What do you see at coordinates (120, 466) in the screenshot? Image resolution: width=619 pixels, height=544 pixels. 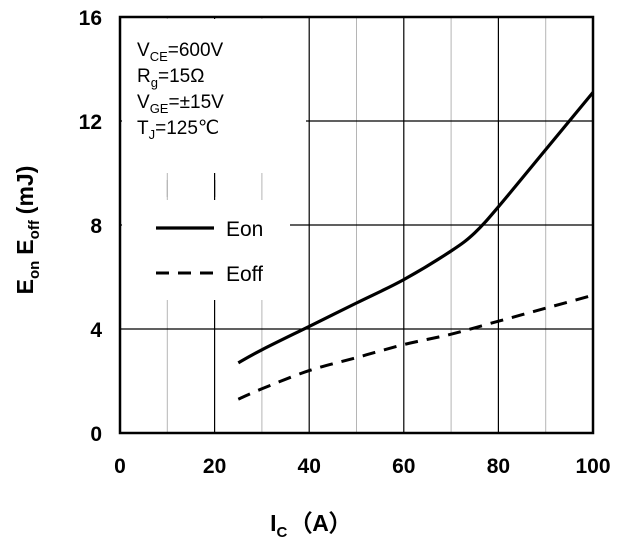 I see `x-tick-label: 0` at bounding box center [120, 466].